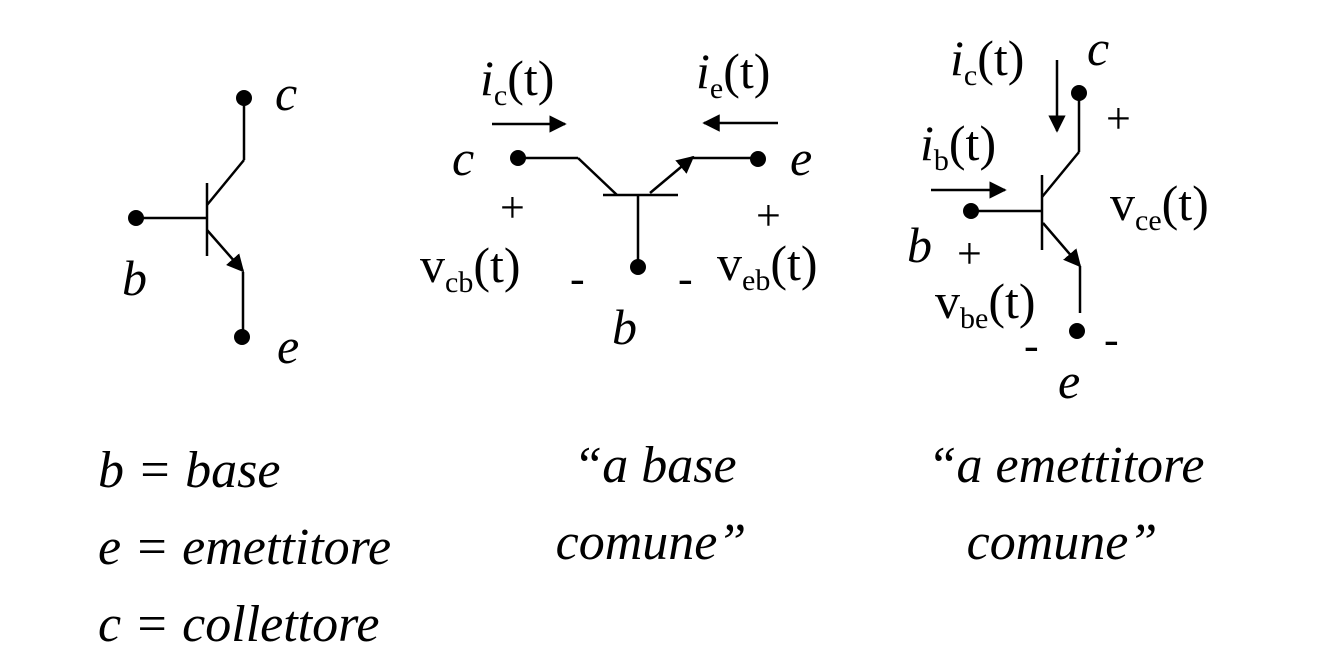  Describe the element at coordinates (1111, 339) in the screenshot. I see `vce-minus: -` at that location.